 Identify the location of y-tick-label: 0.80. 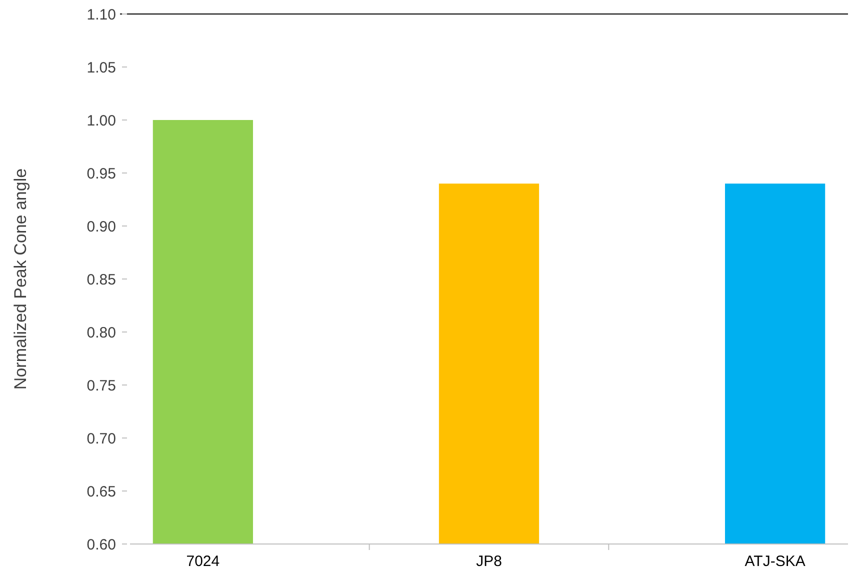
(101, 333).